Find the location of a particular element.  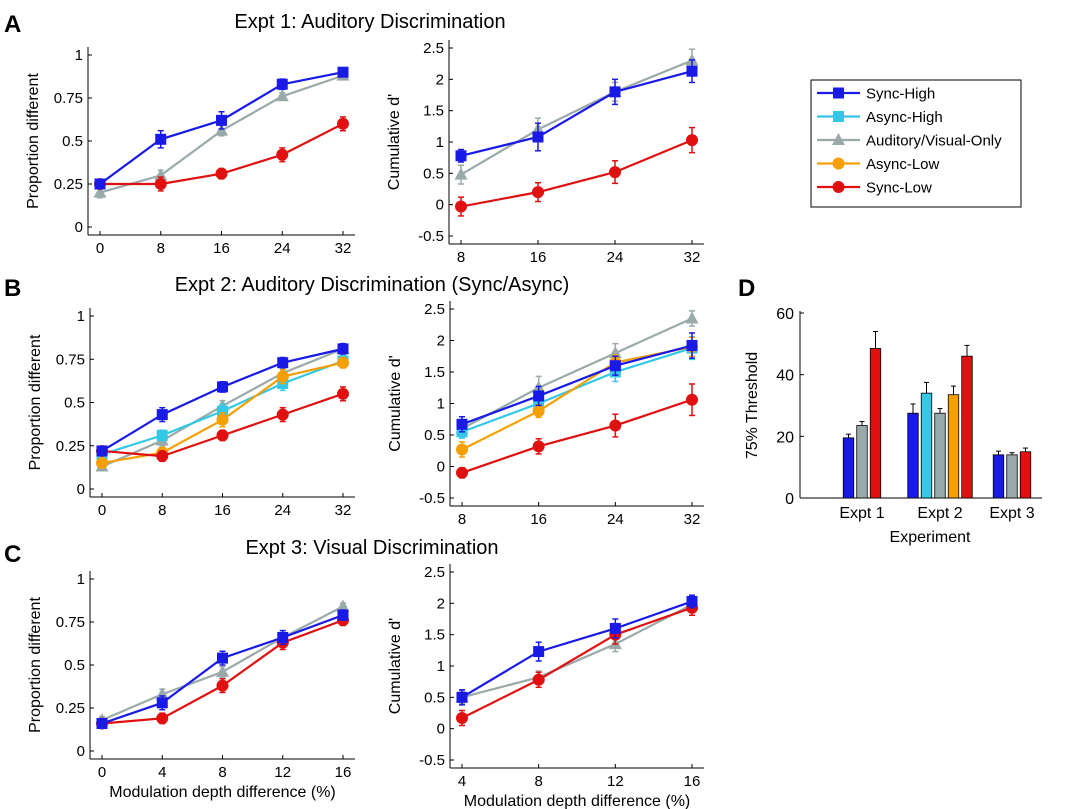

x-tick-label: 4 is located at coordinates (462, 781).